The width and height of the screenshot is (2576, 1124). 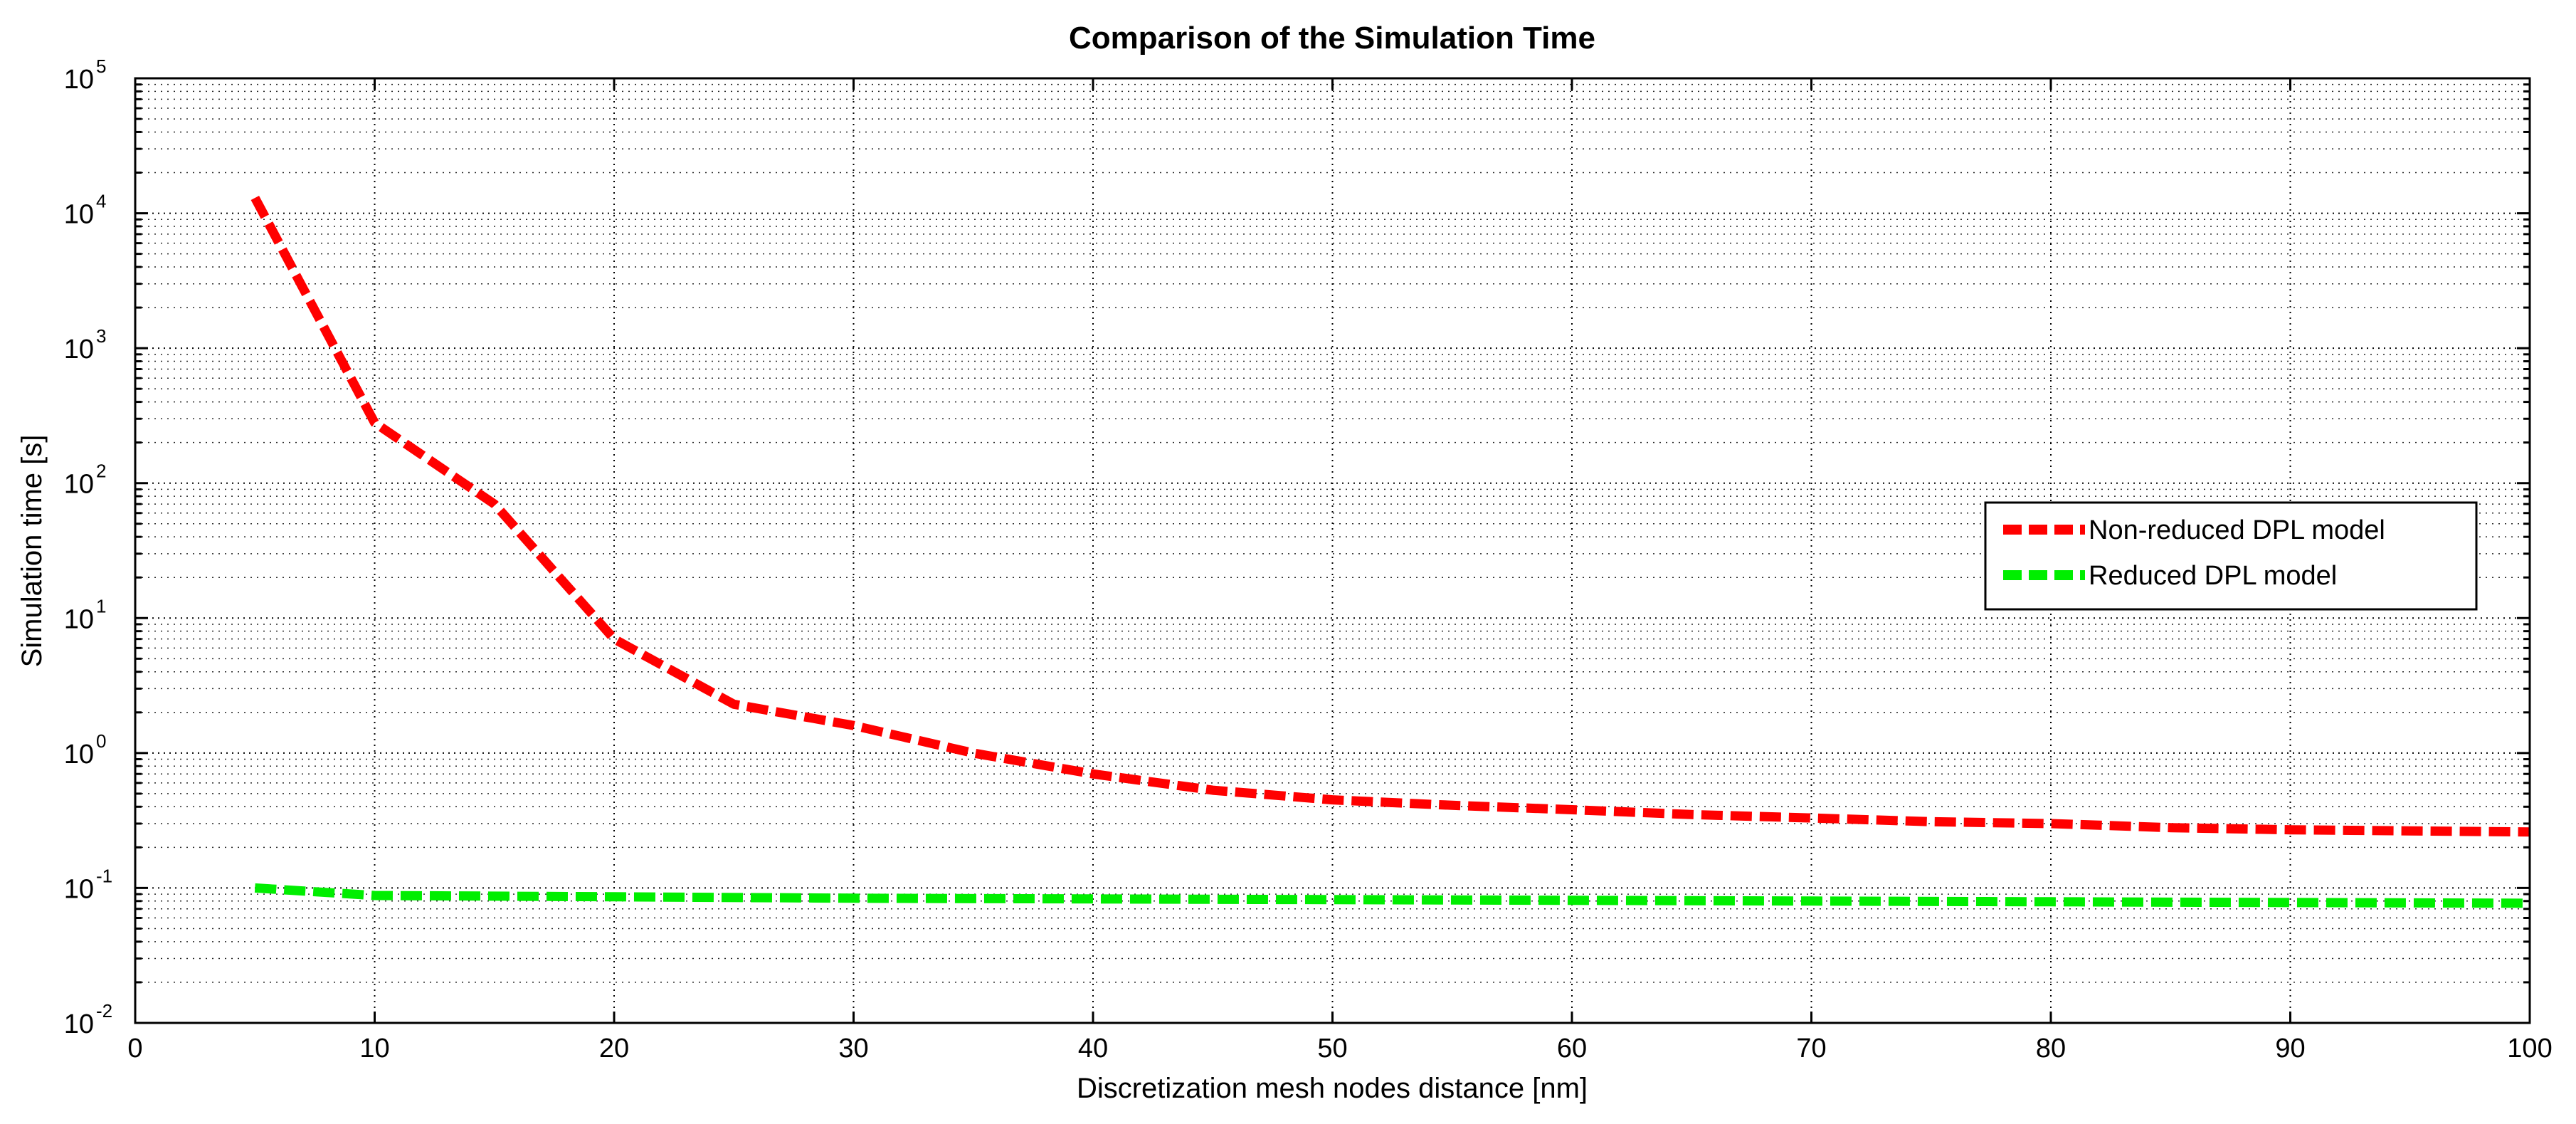 I want to click on x-tick-label: 40, so click(x=1093, y=1048).